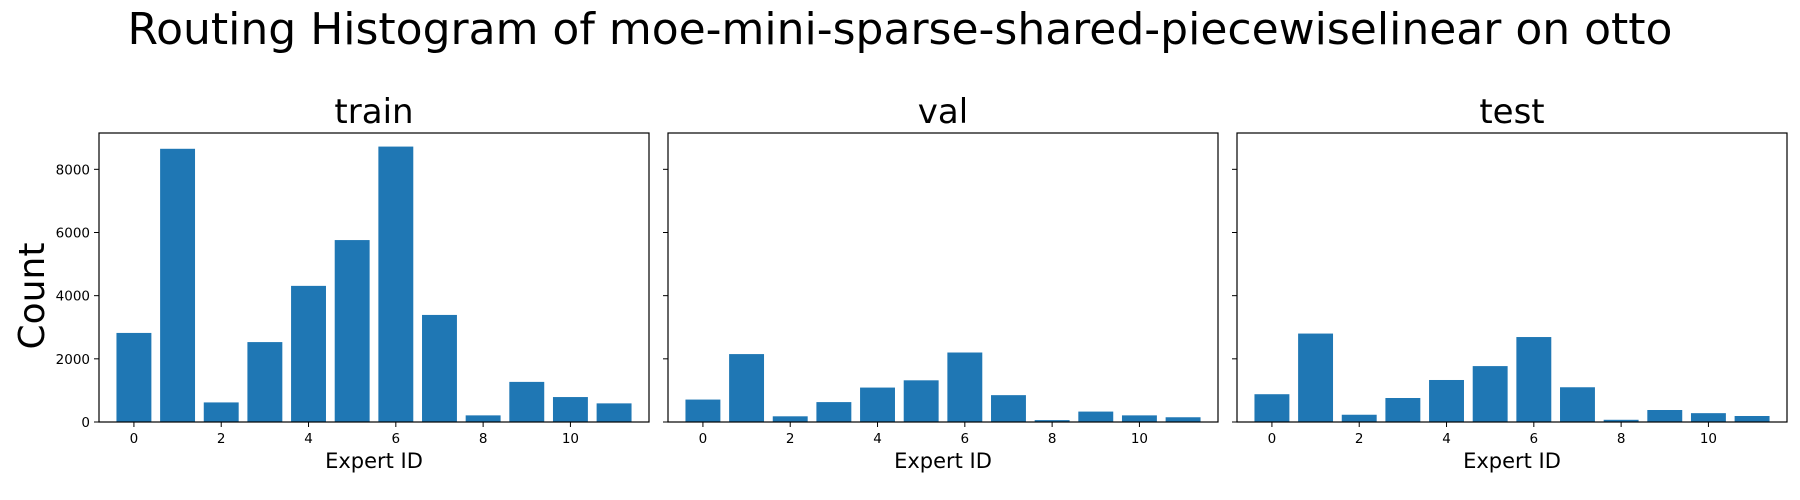  I want to click on panel-title-train: train, so click(373, 112).